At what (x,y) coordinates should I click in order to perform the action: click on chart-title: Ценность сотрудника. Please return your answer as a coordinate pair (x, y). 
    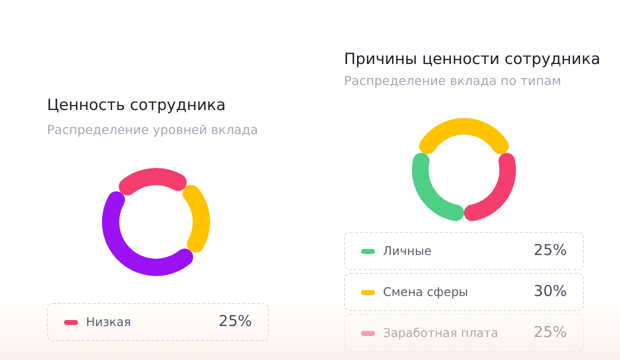
    Looking at the image, I should click on (136, 105).